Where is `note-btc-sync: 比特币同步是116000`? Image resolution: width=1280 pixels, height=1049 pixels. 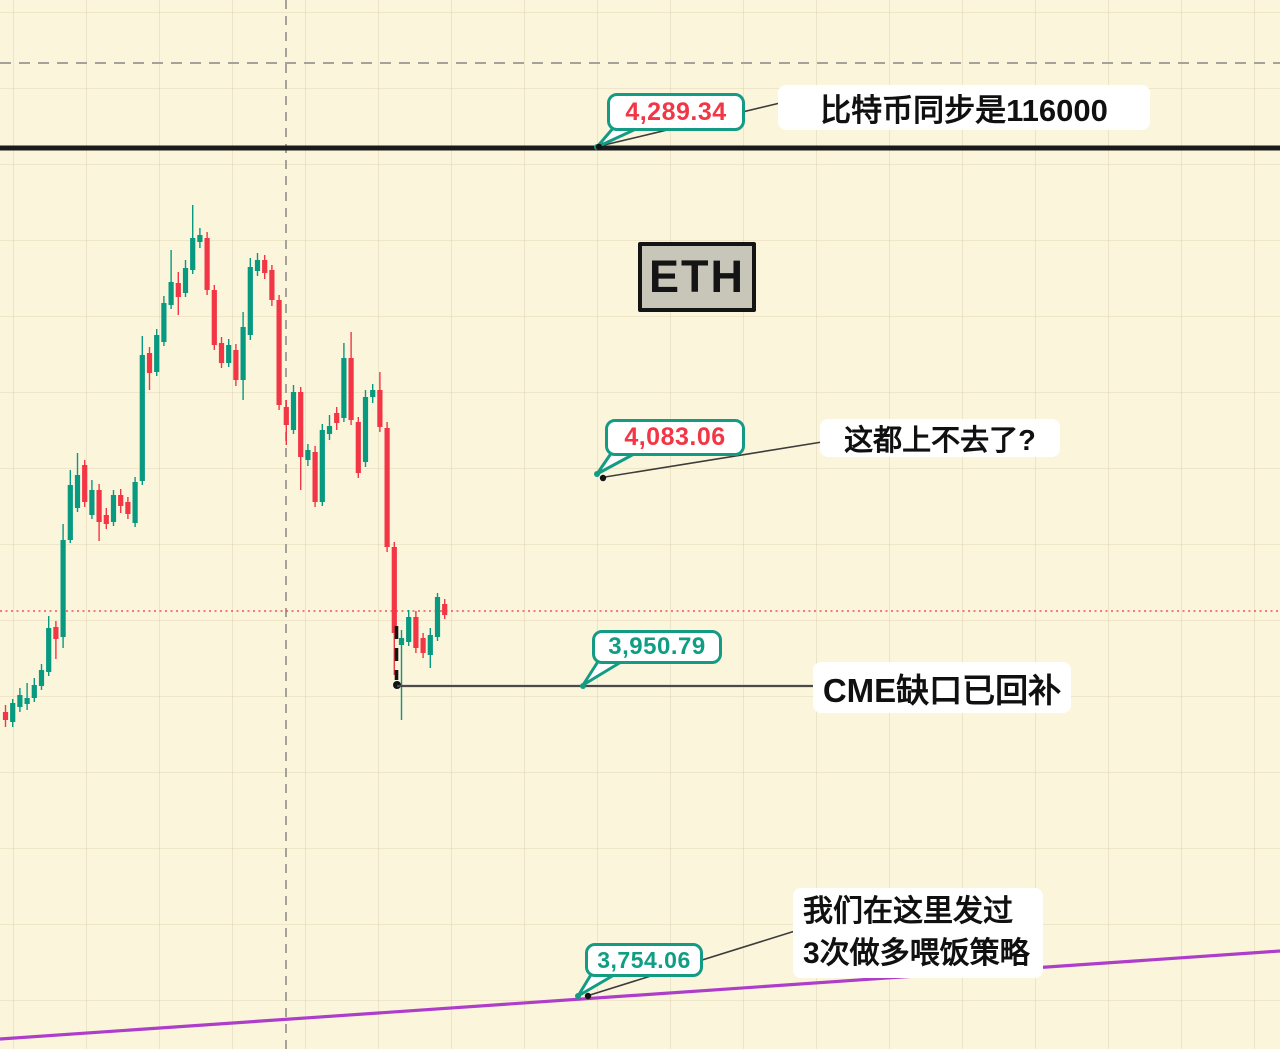 note-btc-sync: 比特币同步是116000 is located at coordinates (964, 107).